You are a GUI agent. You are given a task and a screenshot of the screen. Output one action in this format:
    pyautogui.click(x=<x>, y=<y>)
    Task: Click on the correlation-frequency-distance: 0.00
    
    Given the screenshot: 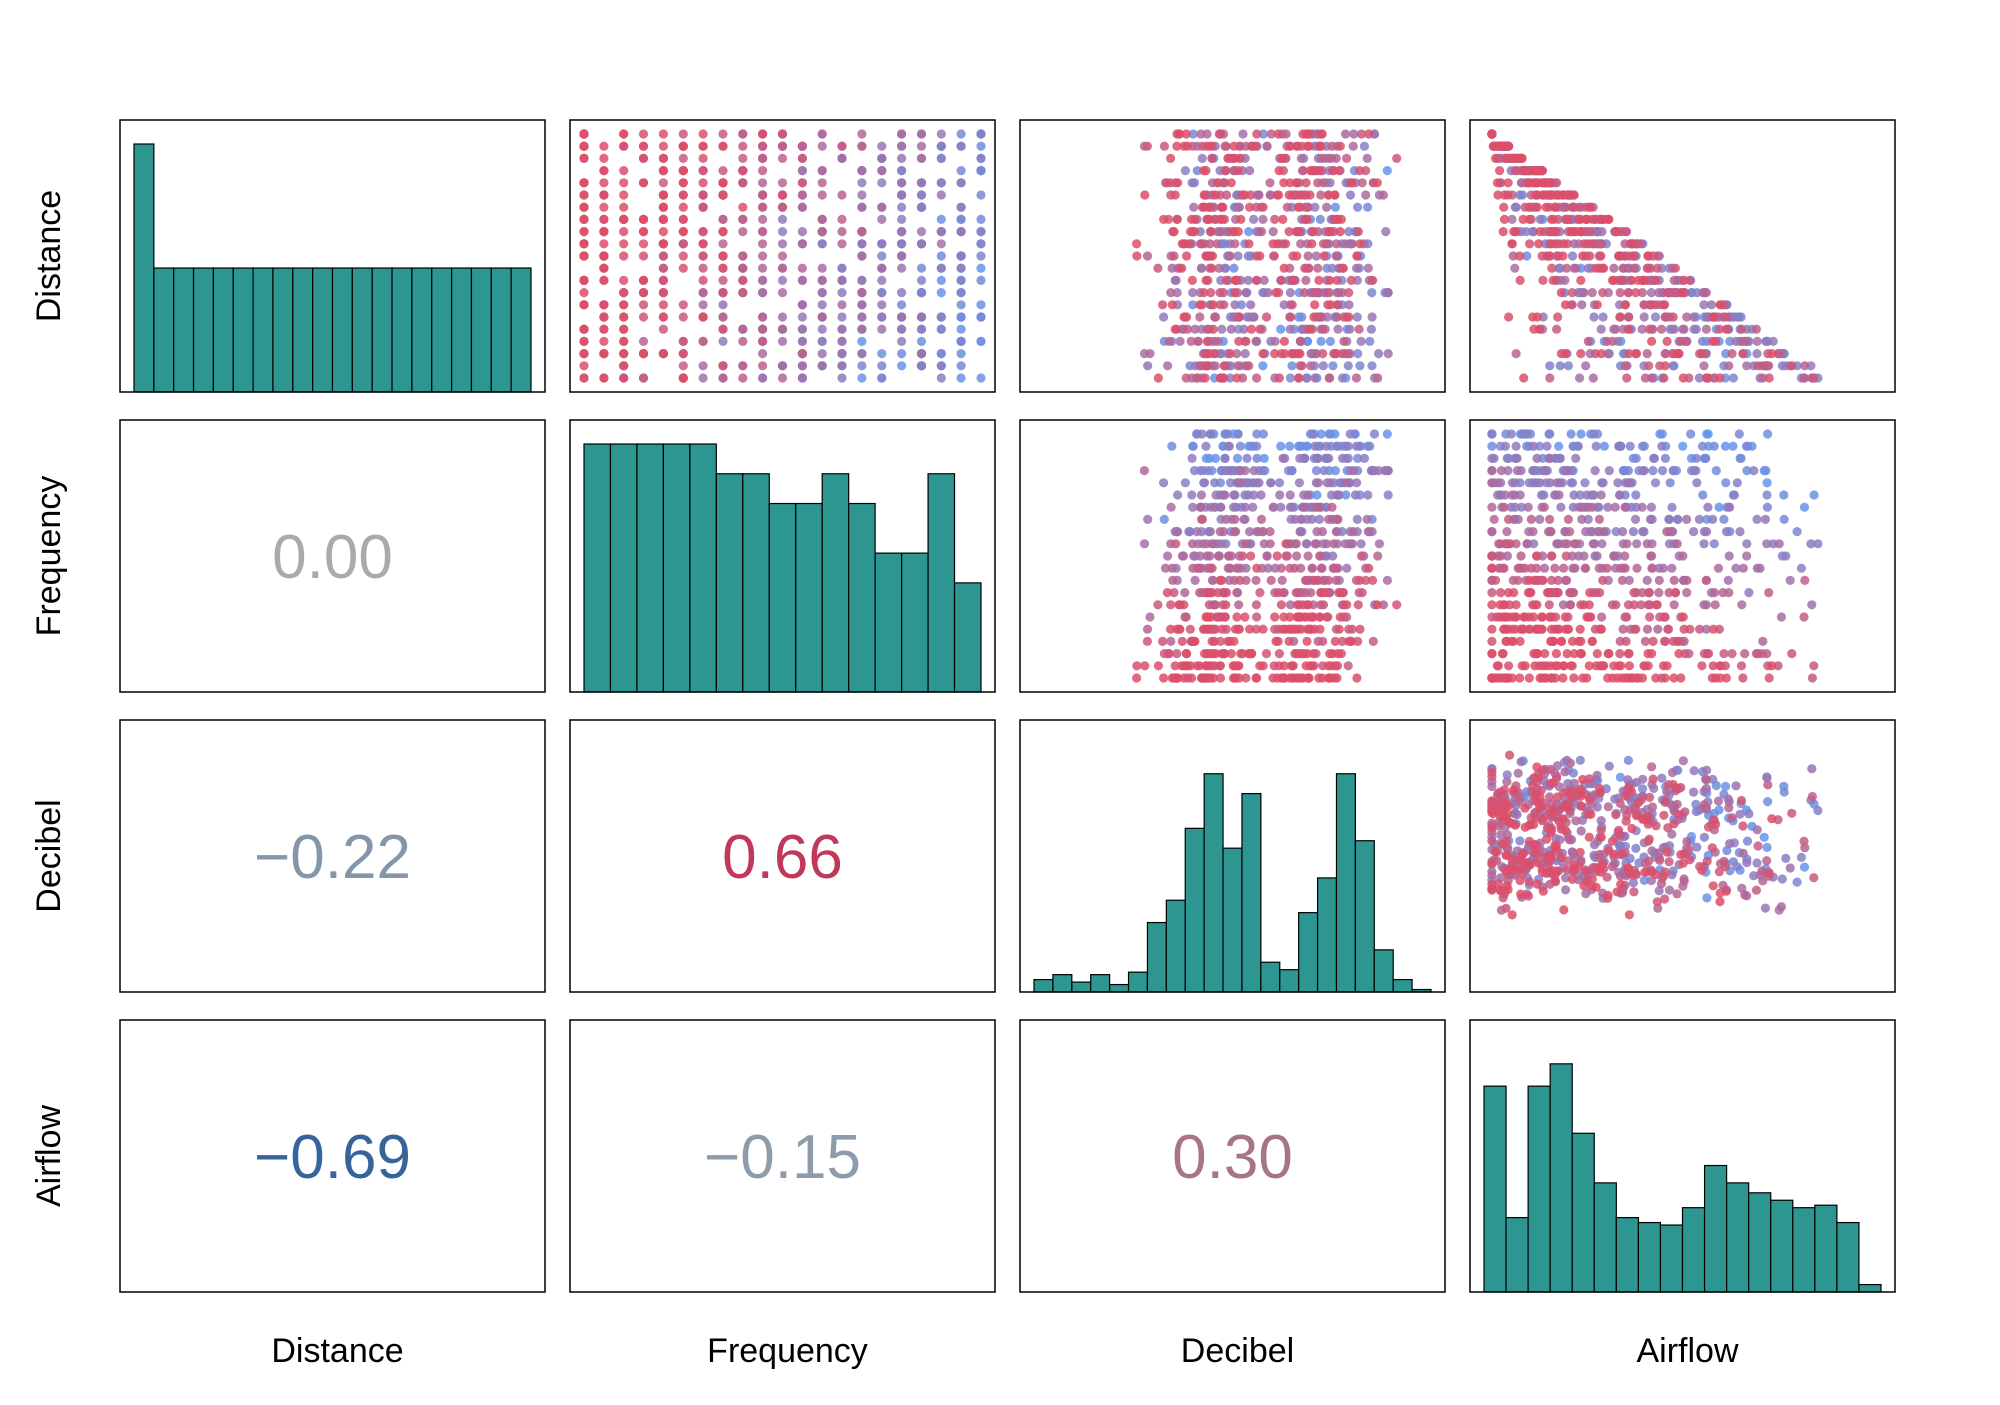 What is the action you would take?
    pyautogui.click(x=332, y=557)
    